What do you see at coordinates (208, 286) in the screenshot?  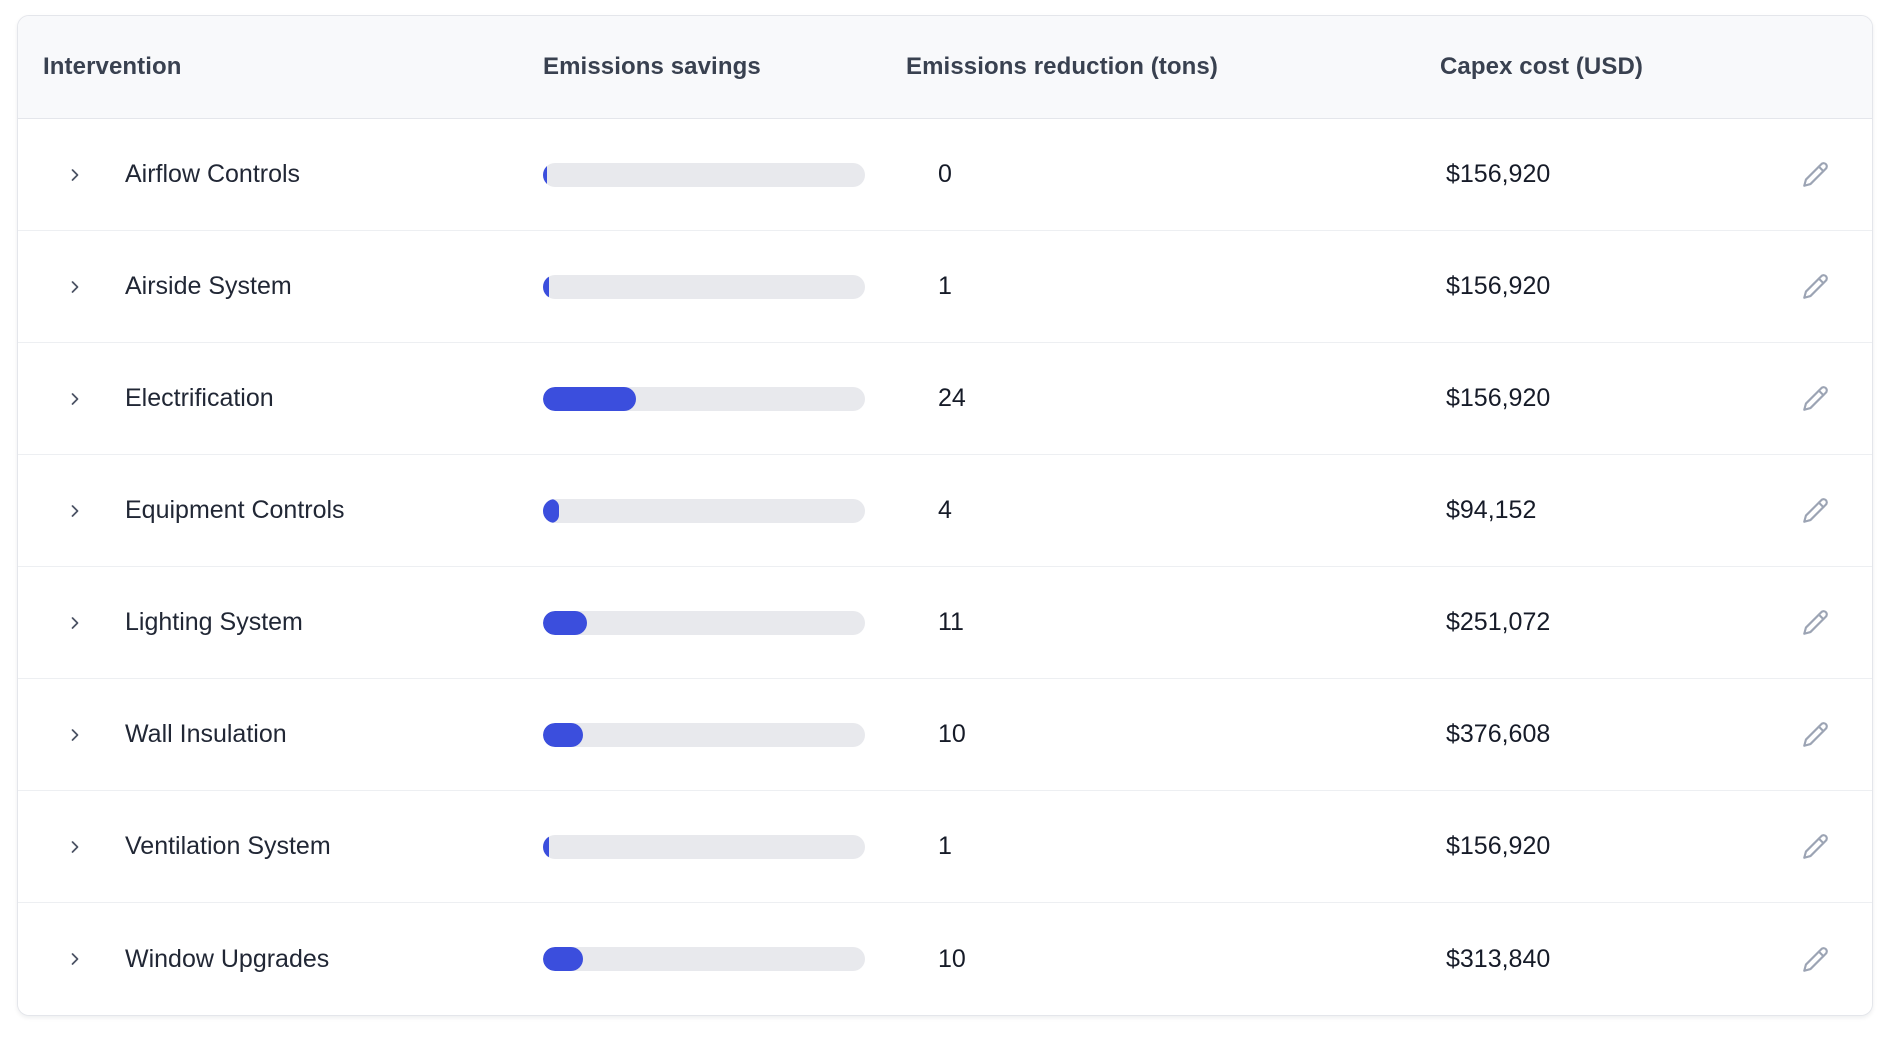 I see `intervention-name: Airside System` at bounding box center [208, 286].